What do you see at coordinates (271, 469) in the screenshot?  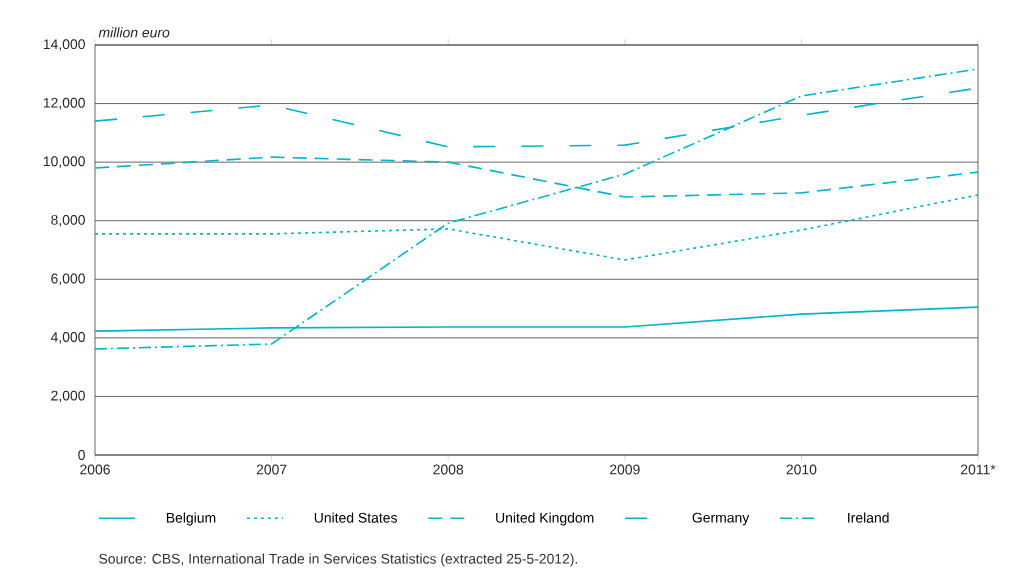 I see `x-tick-label: 2007` at bounding box center [271, 469].